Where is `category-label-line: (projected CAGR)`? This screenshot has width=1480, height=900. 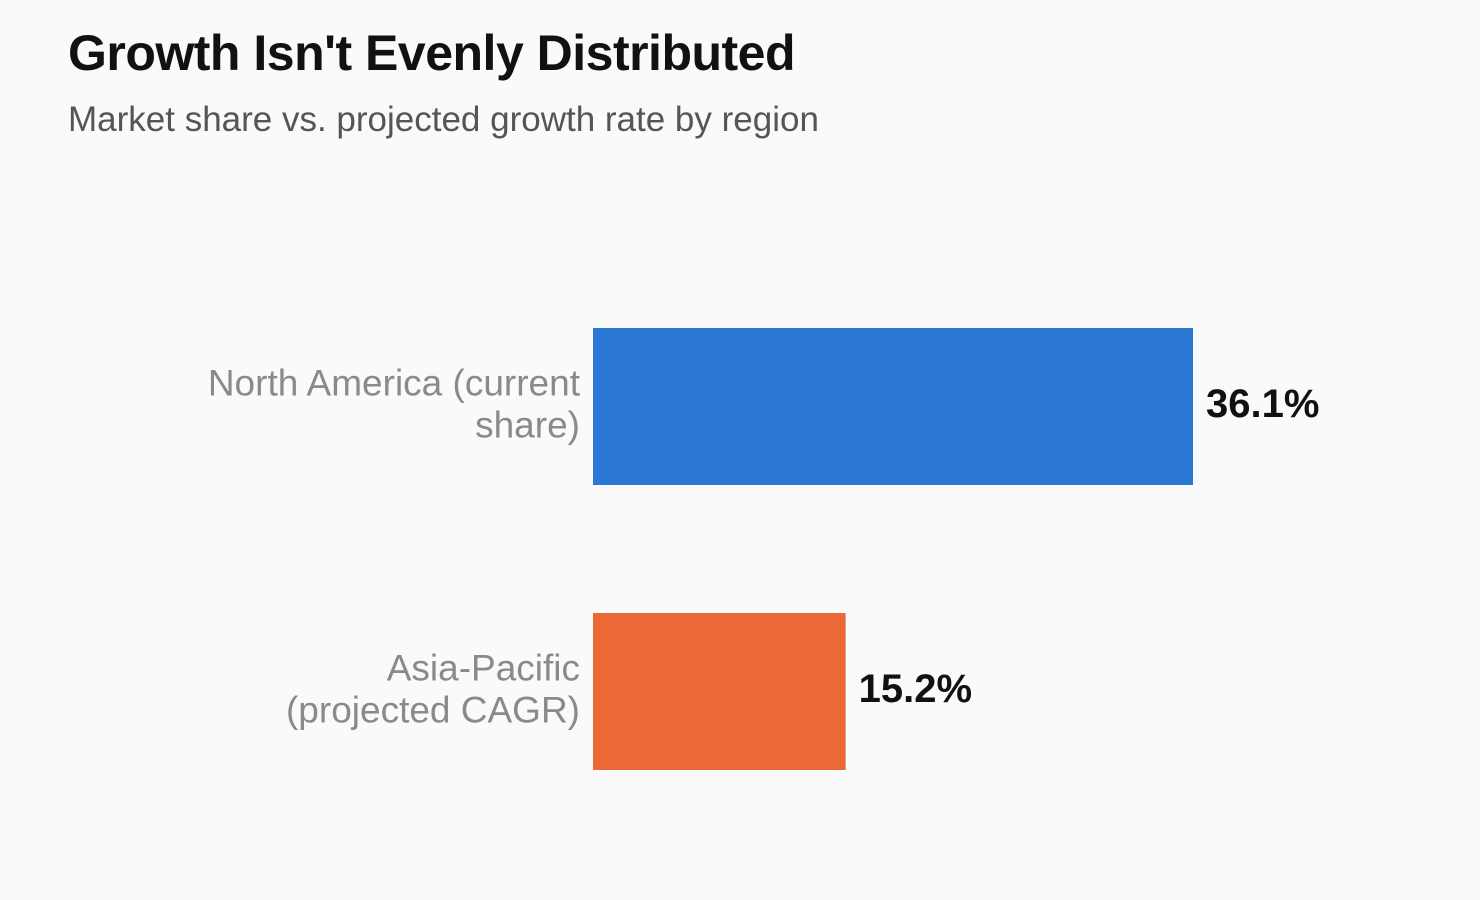 category-label-line: (projected CAGR) is located at coordinates (433, 709).